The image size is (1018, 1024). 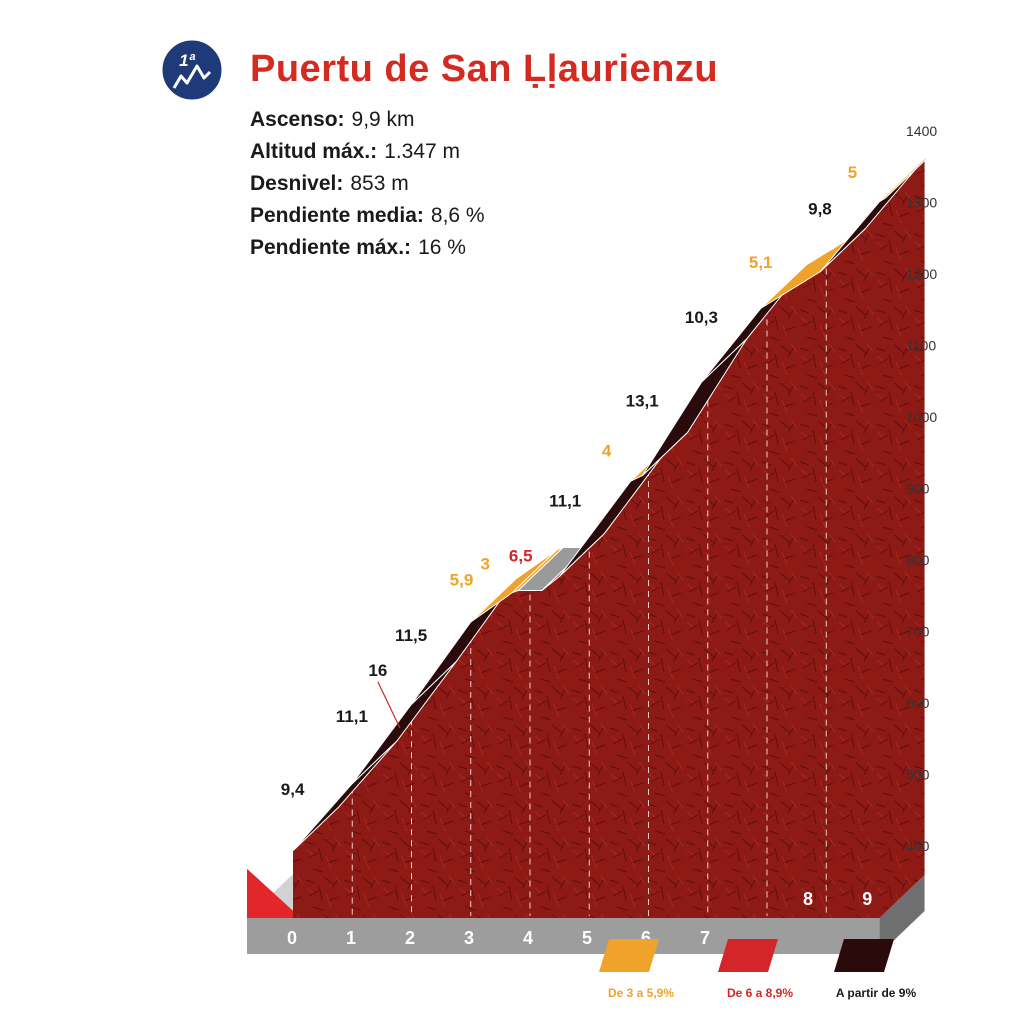 What do you see at coordinates (314, 151) in the screenshot?
I see `stat-label: Altitud máx.:` at bounding box center [314, 151].